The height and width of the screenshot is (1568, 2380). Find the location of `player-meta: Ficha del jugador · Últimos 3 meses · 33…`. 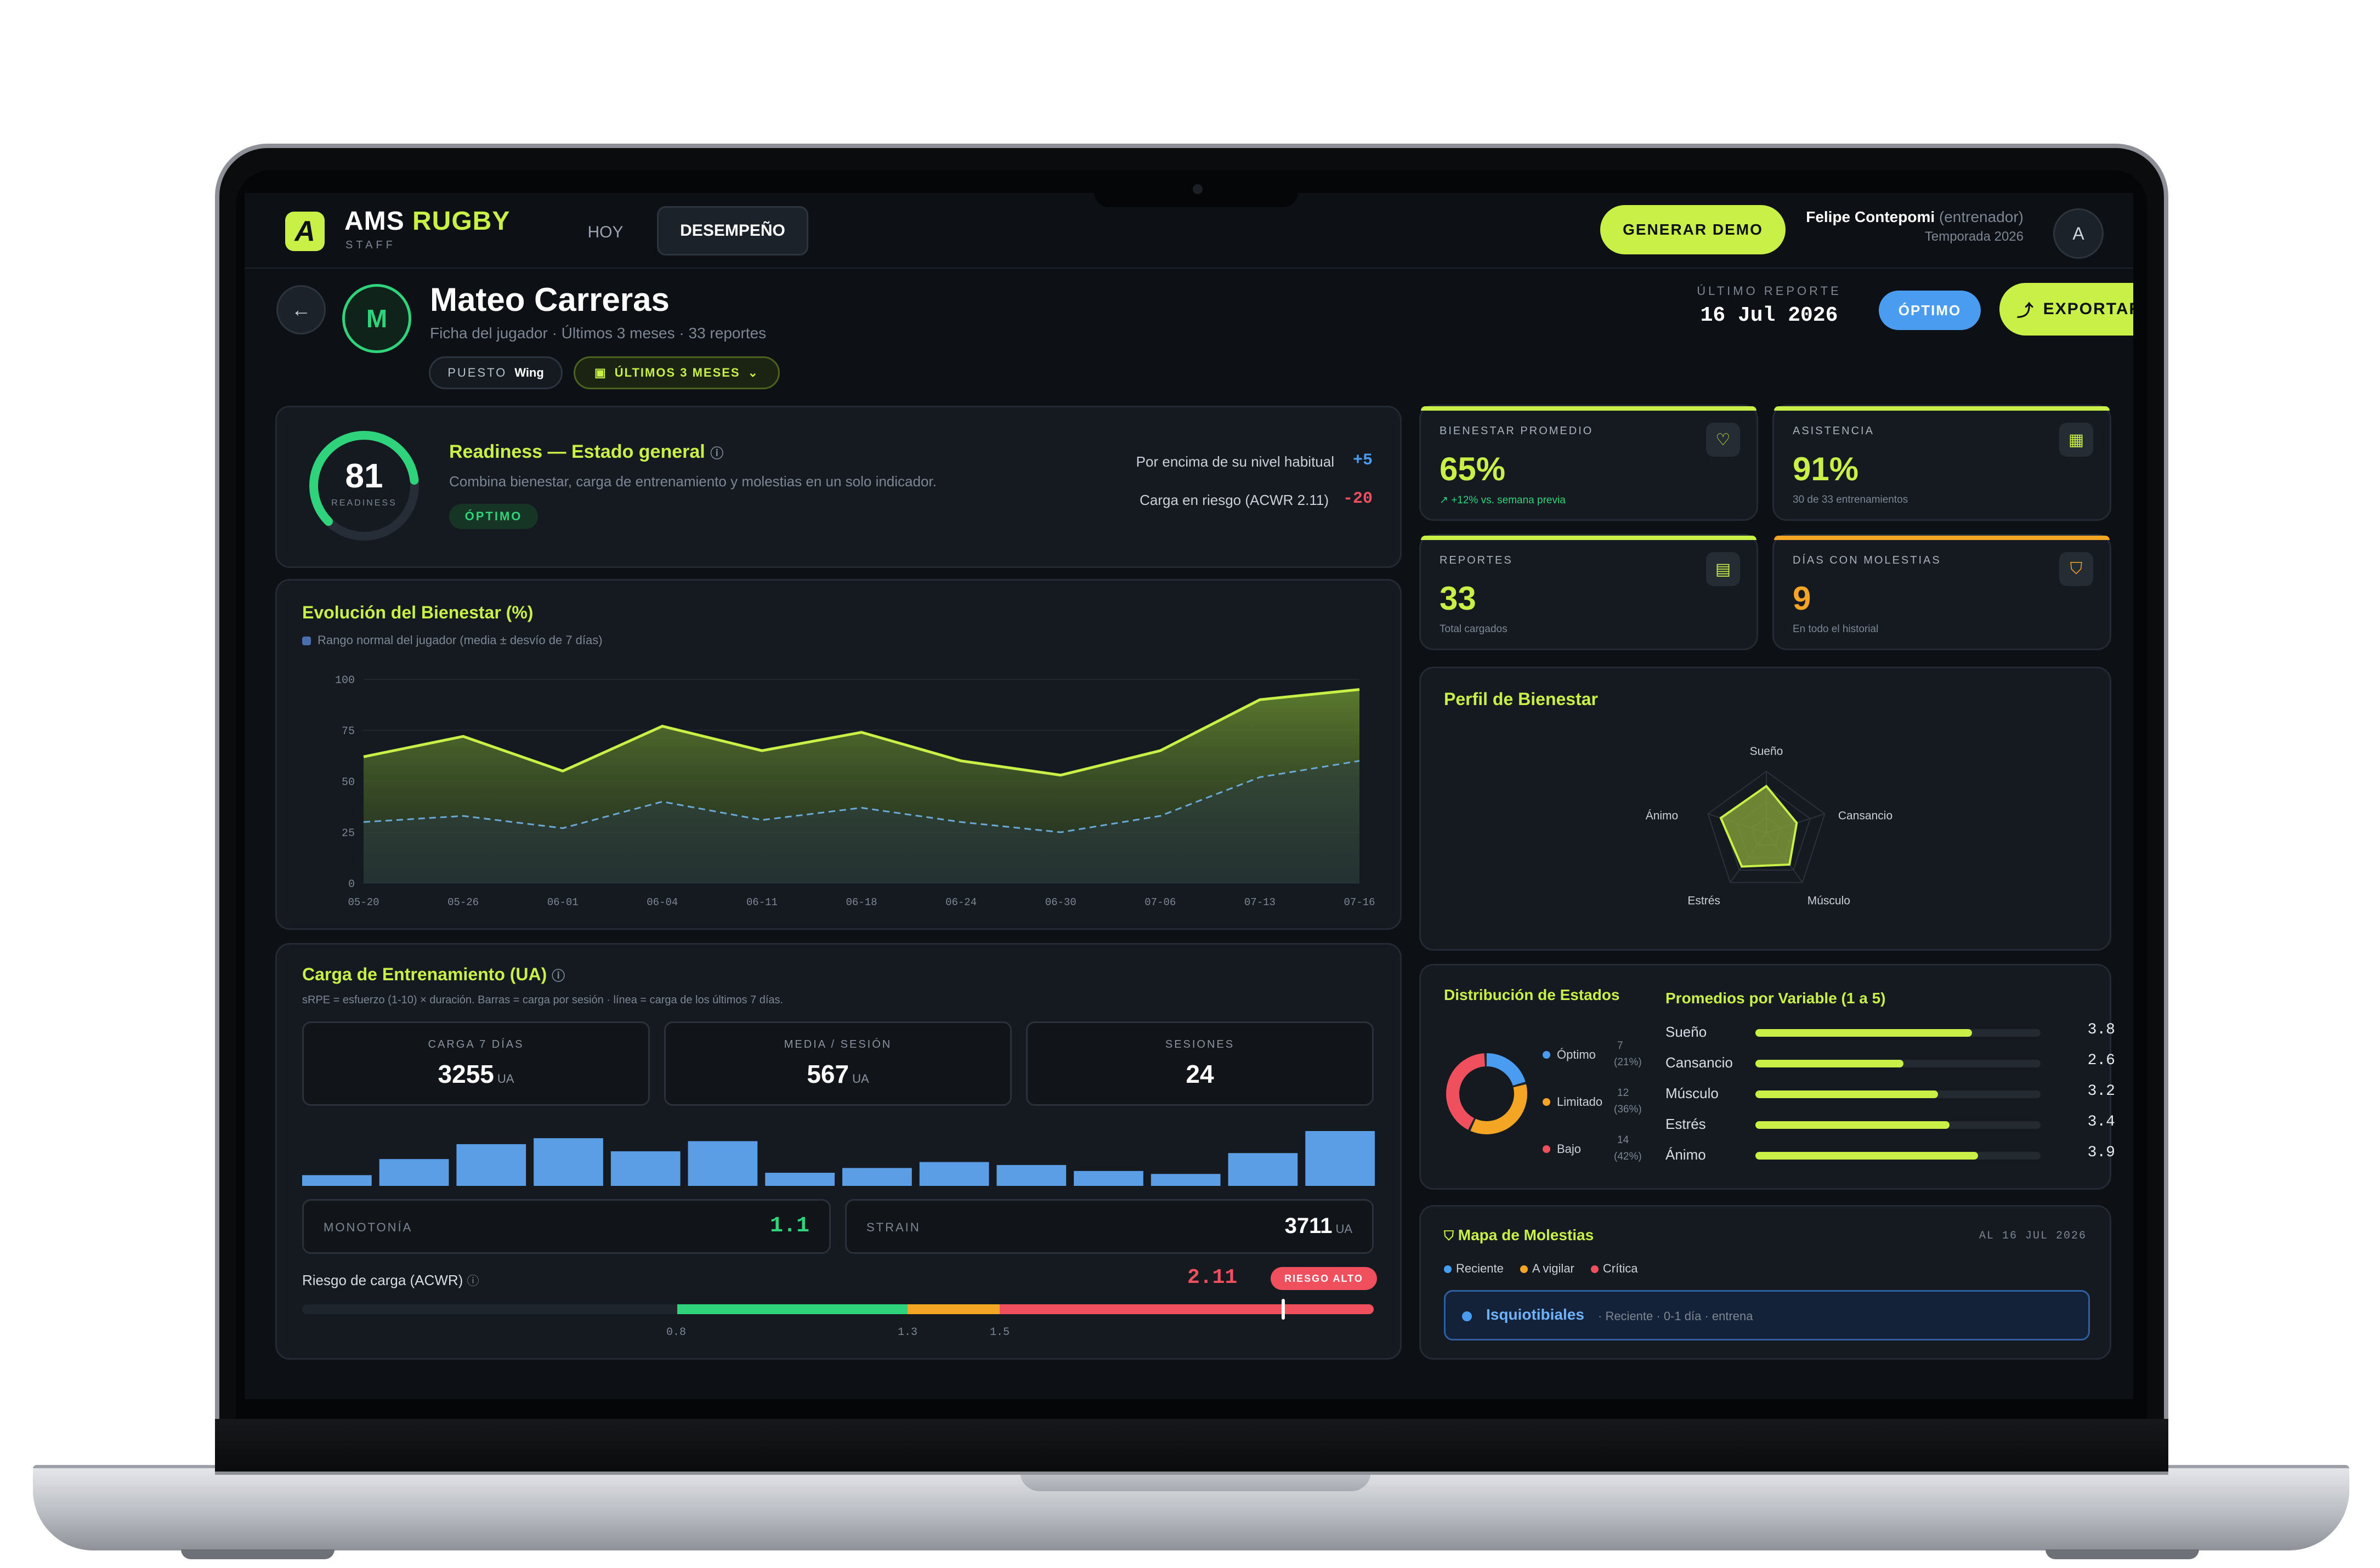

player-meta: Ficha del jugador · Últimos 3 meses · 33… is located at coordinates (598, 334).